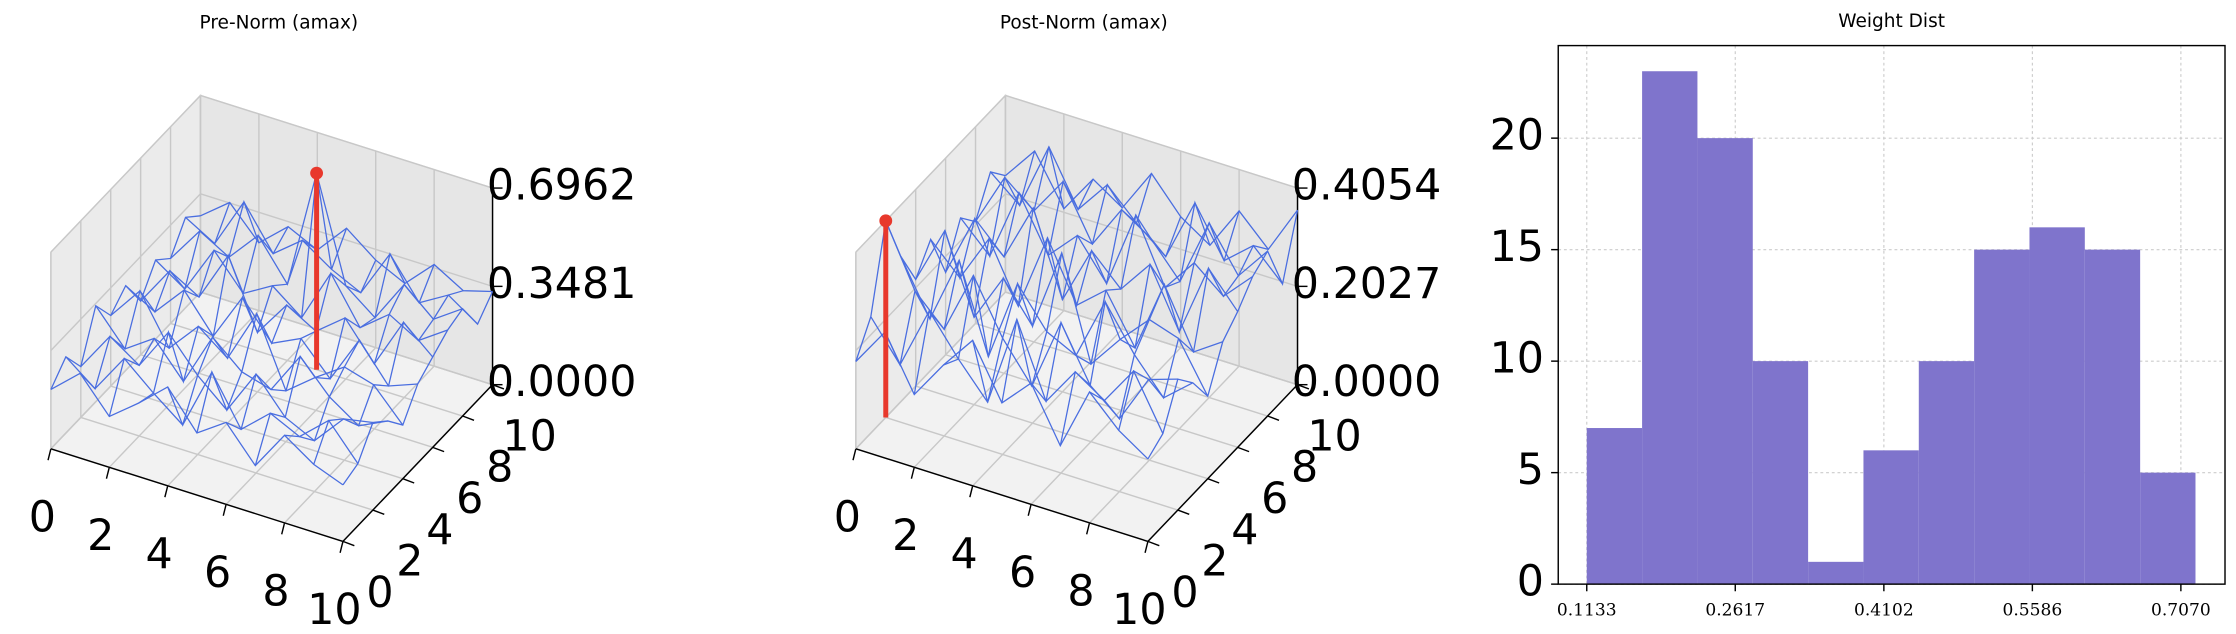  I want to click on x-tick-label: 0.2617, so click(1735, 611).